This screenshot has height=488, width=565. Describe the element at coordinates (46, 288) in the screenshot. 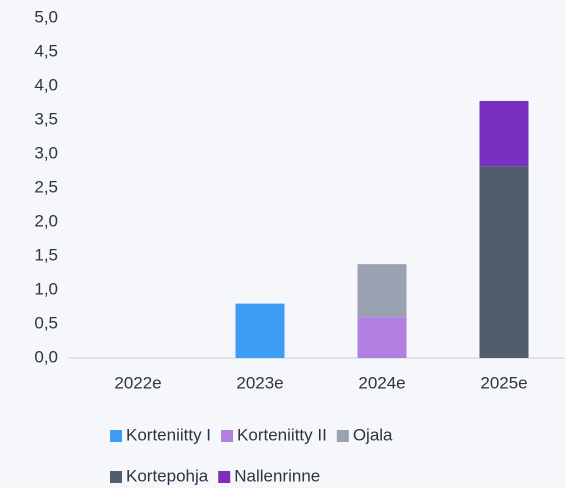

I see `y-tick-label: 1,0` at that location.